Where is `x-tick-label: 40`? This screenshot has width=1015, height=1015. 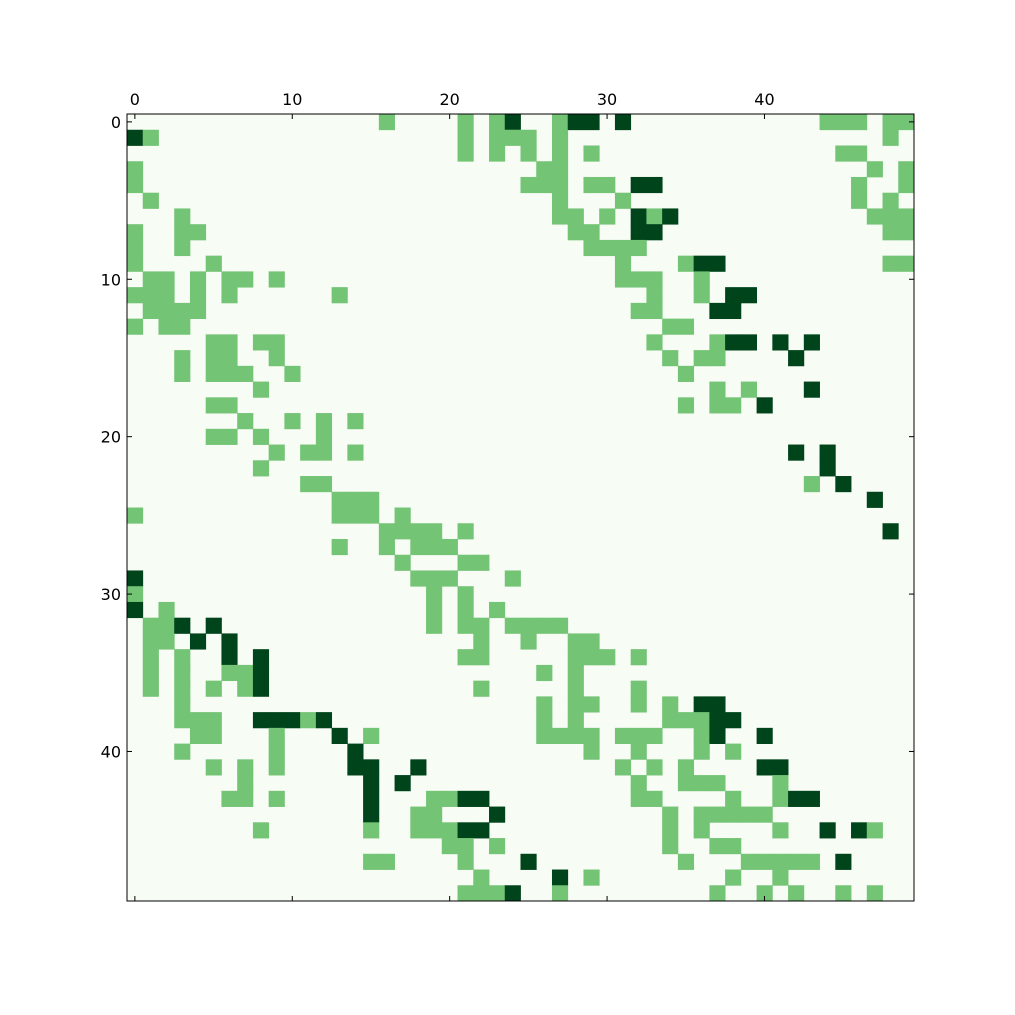 x-tick-label: 40 is located at coordinates (764, 99).